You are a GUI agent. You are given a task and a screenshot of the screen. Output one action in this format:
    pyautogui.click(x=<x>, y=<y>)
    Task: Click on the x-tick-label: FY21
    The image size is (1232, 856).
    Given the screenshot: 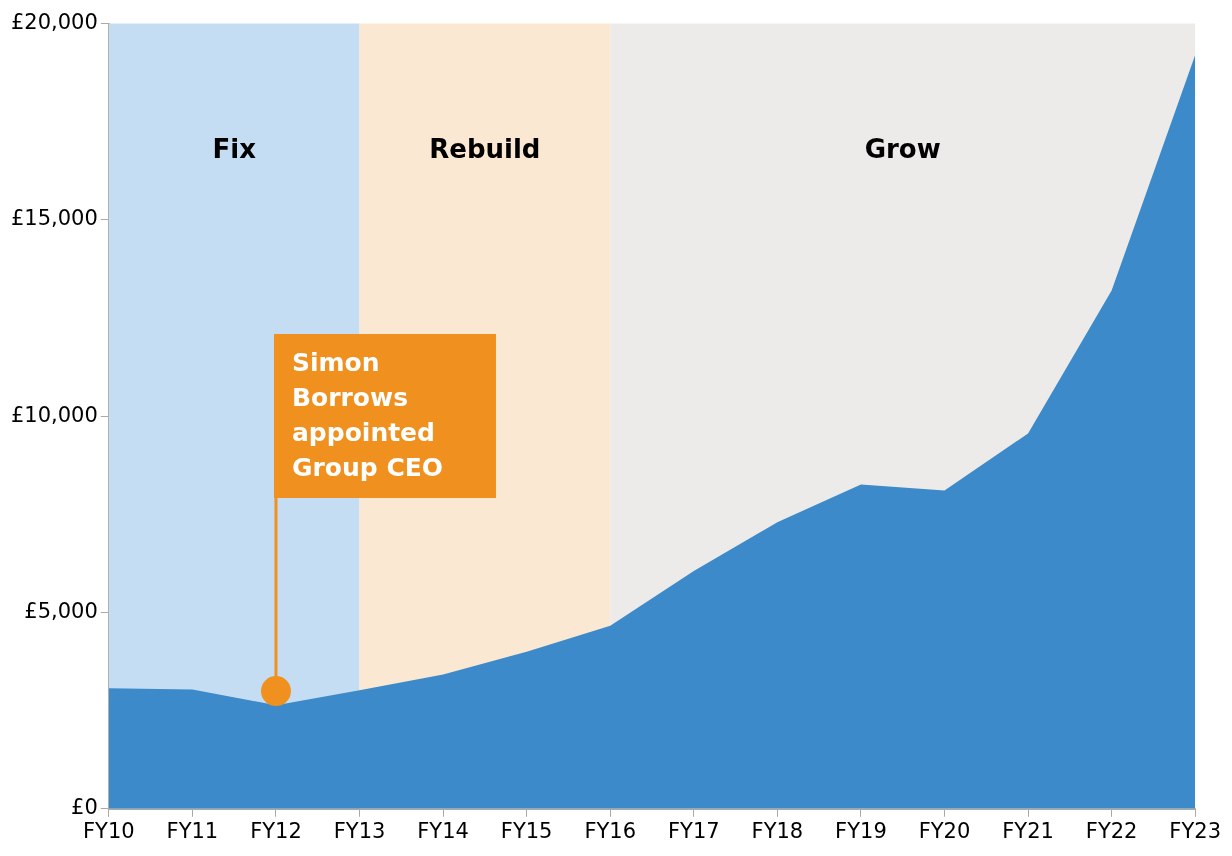 What is the action you would take?
    pyautogui.click(x=1028, y=830)
    